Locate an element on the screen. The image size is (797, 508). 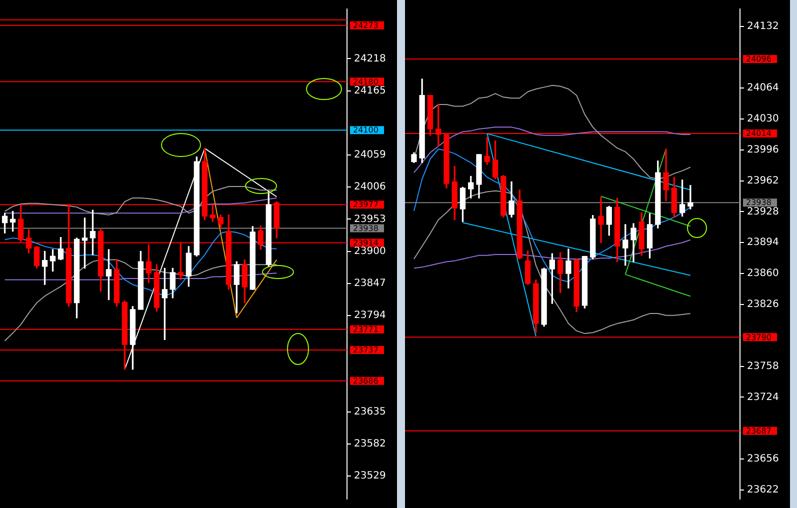
y-tick-label: 23900 is located at coordinates (370, 251).